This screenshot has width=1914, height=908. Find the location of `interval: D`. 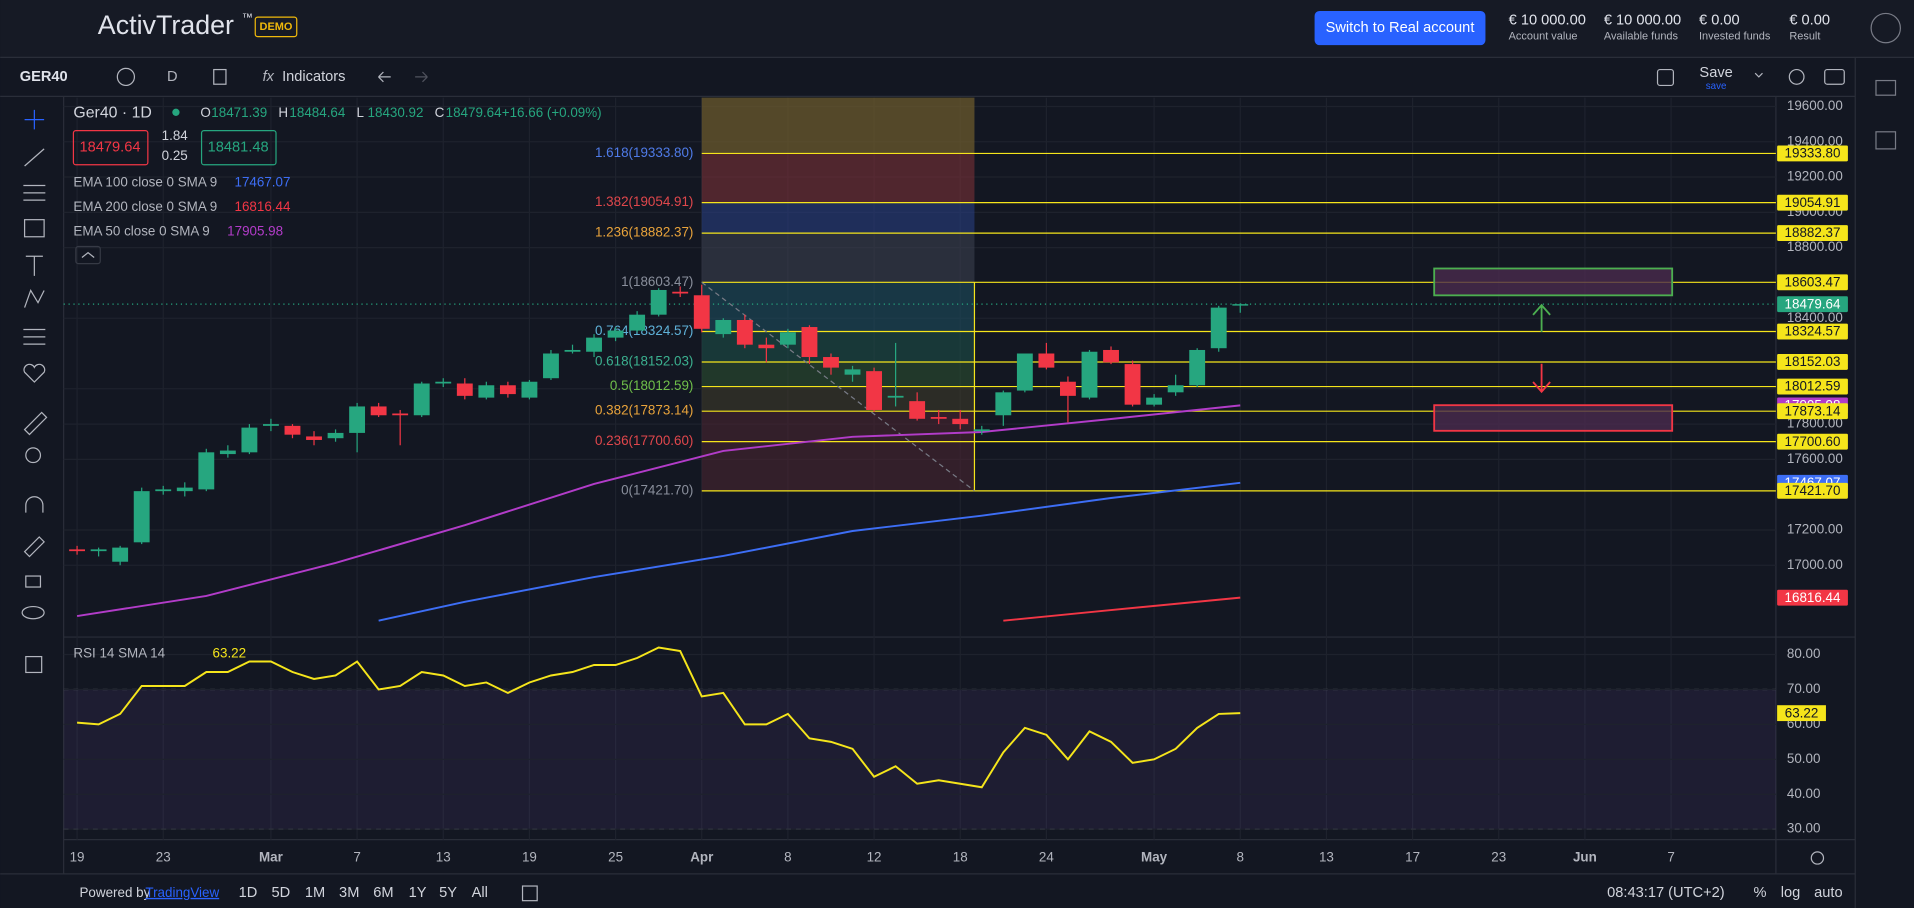

interval: D is located at coordinates (172, 77).